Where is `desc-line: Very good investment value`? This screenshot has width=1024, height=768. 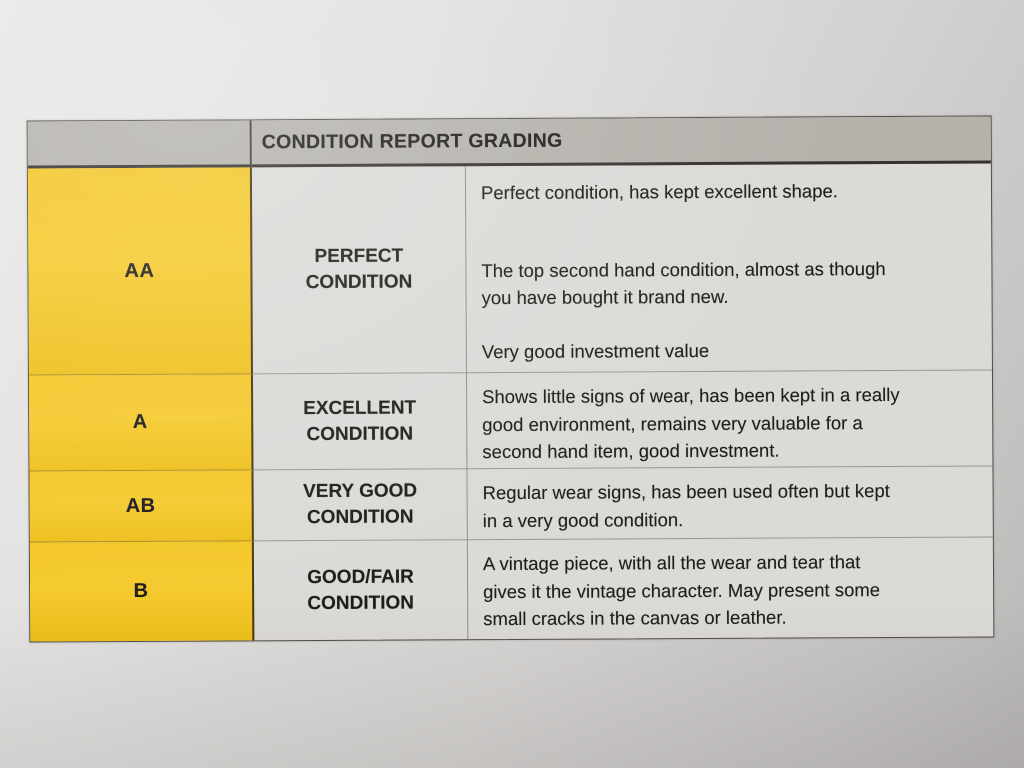
desc-line: Very good investment value is located at coordinates (595, 350).